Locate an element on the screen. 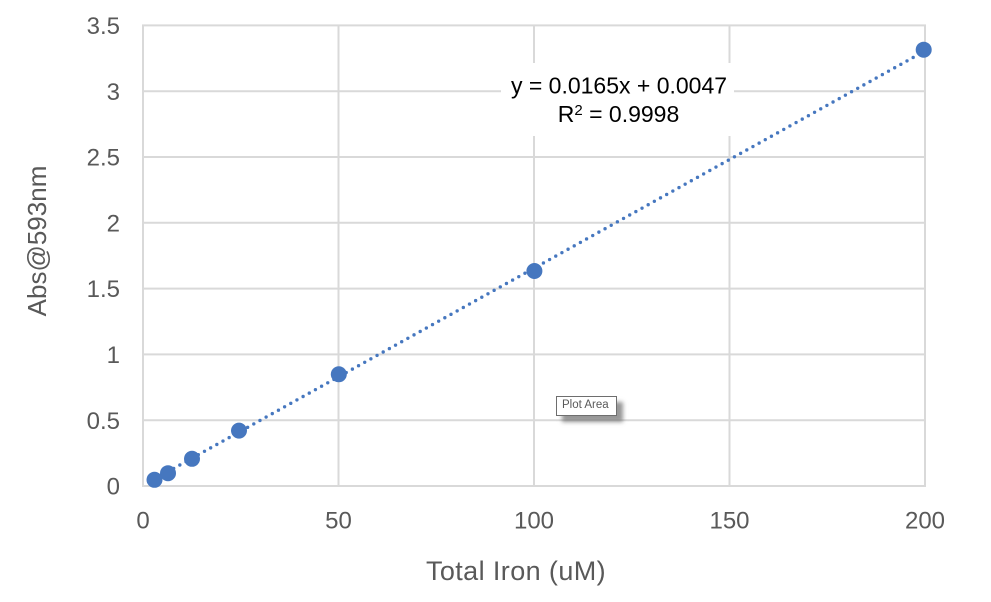 Image resolution: width=991 pixels, height=602 pixels. svg-text: y = 0.0165x + 0.0047 is located at coordinates (619, 86).